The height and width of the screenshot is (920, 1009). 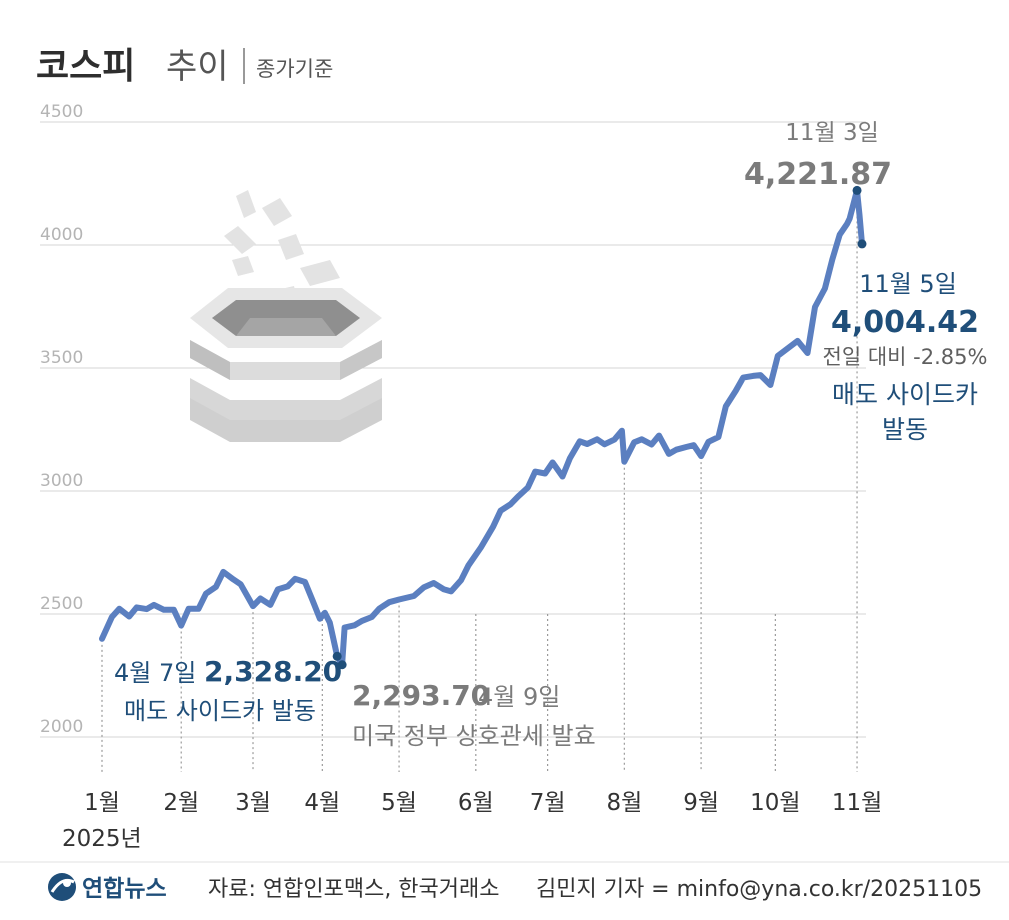 What do you see at coordinates (399, 803) in the screenshot?
I see `x-tick-label: 5월` at bounding box center [399, 803].